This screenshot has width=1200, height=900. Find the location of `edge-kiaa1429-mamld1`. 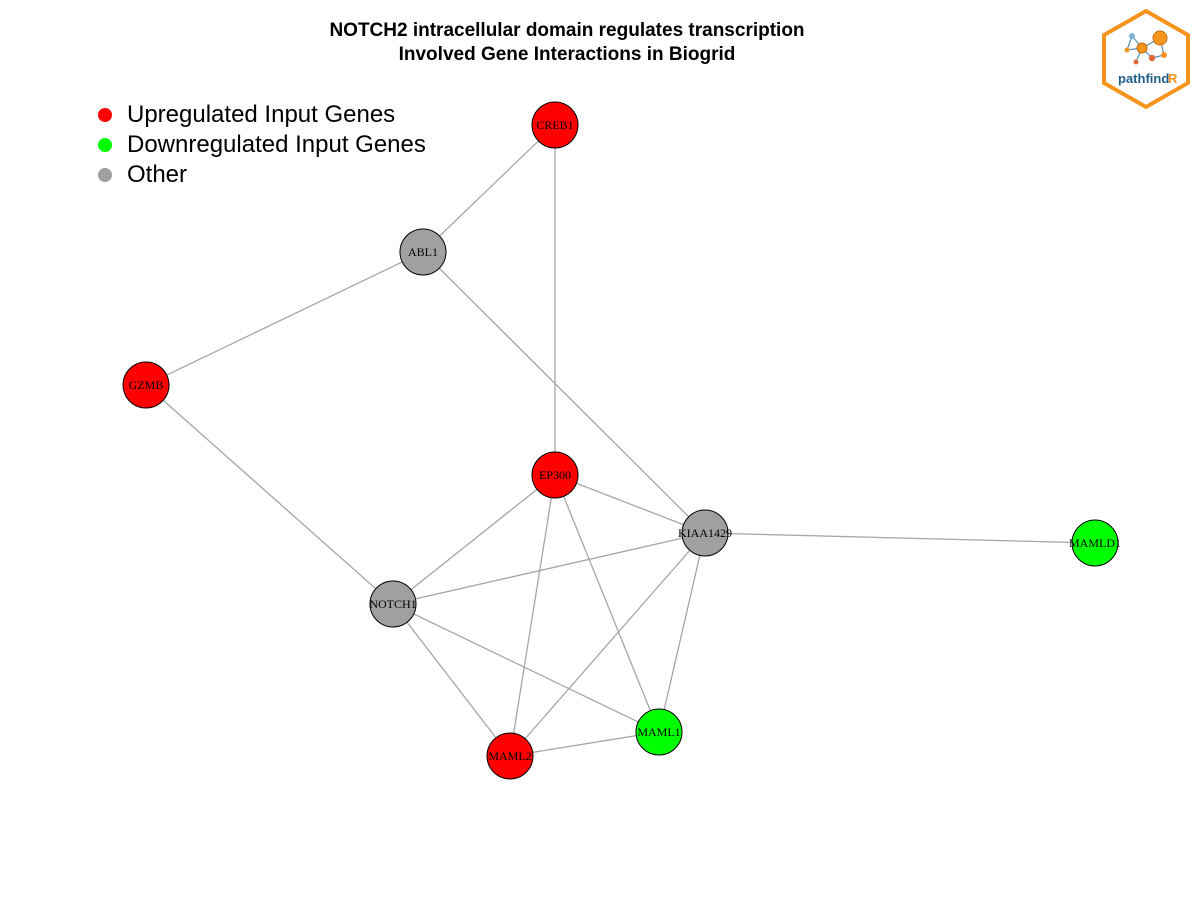

edge-kiaa1429-mamld1 is located at coordinates (900, 538).